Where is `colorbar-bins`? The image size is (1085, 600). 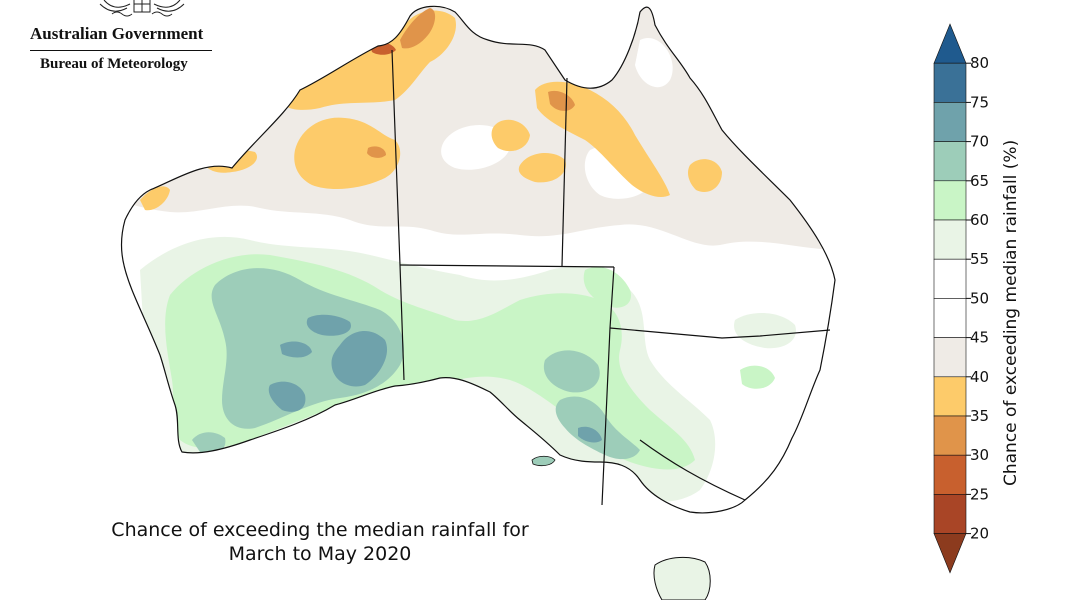 colorbar-bins is located at coordinates (950, 298).